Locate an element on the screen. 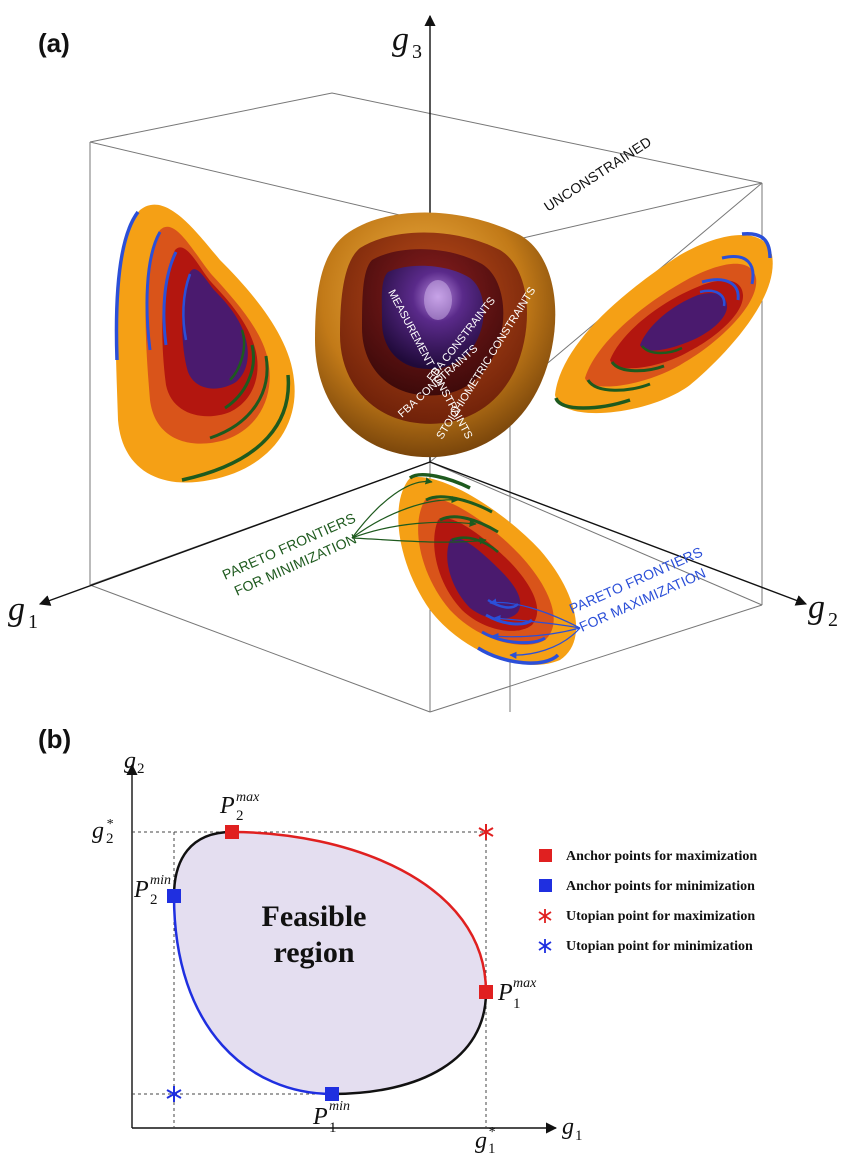  legend-item-utopian-max: Utopian point for maximization is located at coordinates (646, 916).